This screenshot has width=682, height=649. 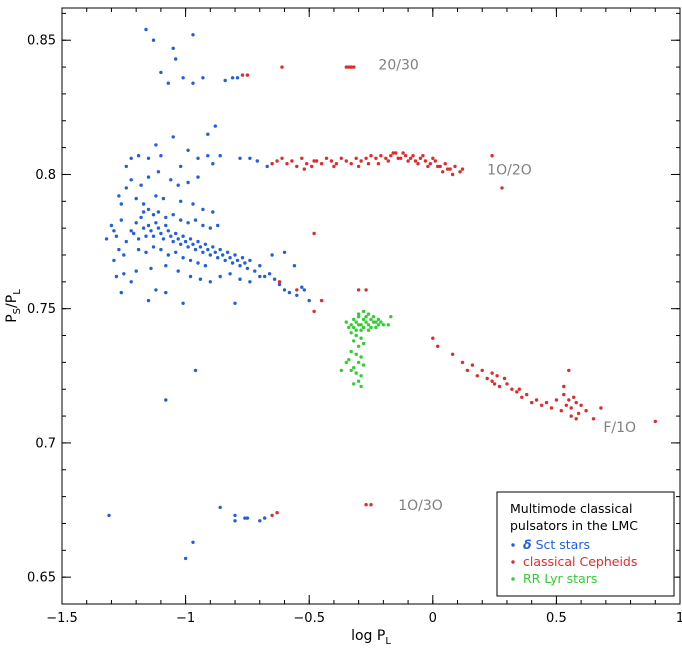 I want to click on legend-entry-label: RR Lyr stars, so click(x=560, y=578).